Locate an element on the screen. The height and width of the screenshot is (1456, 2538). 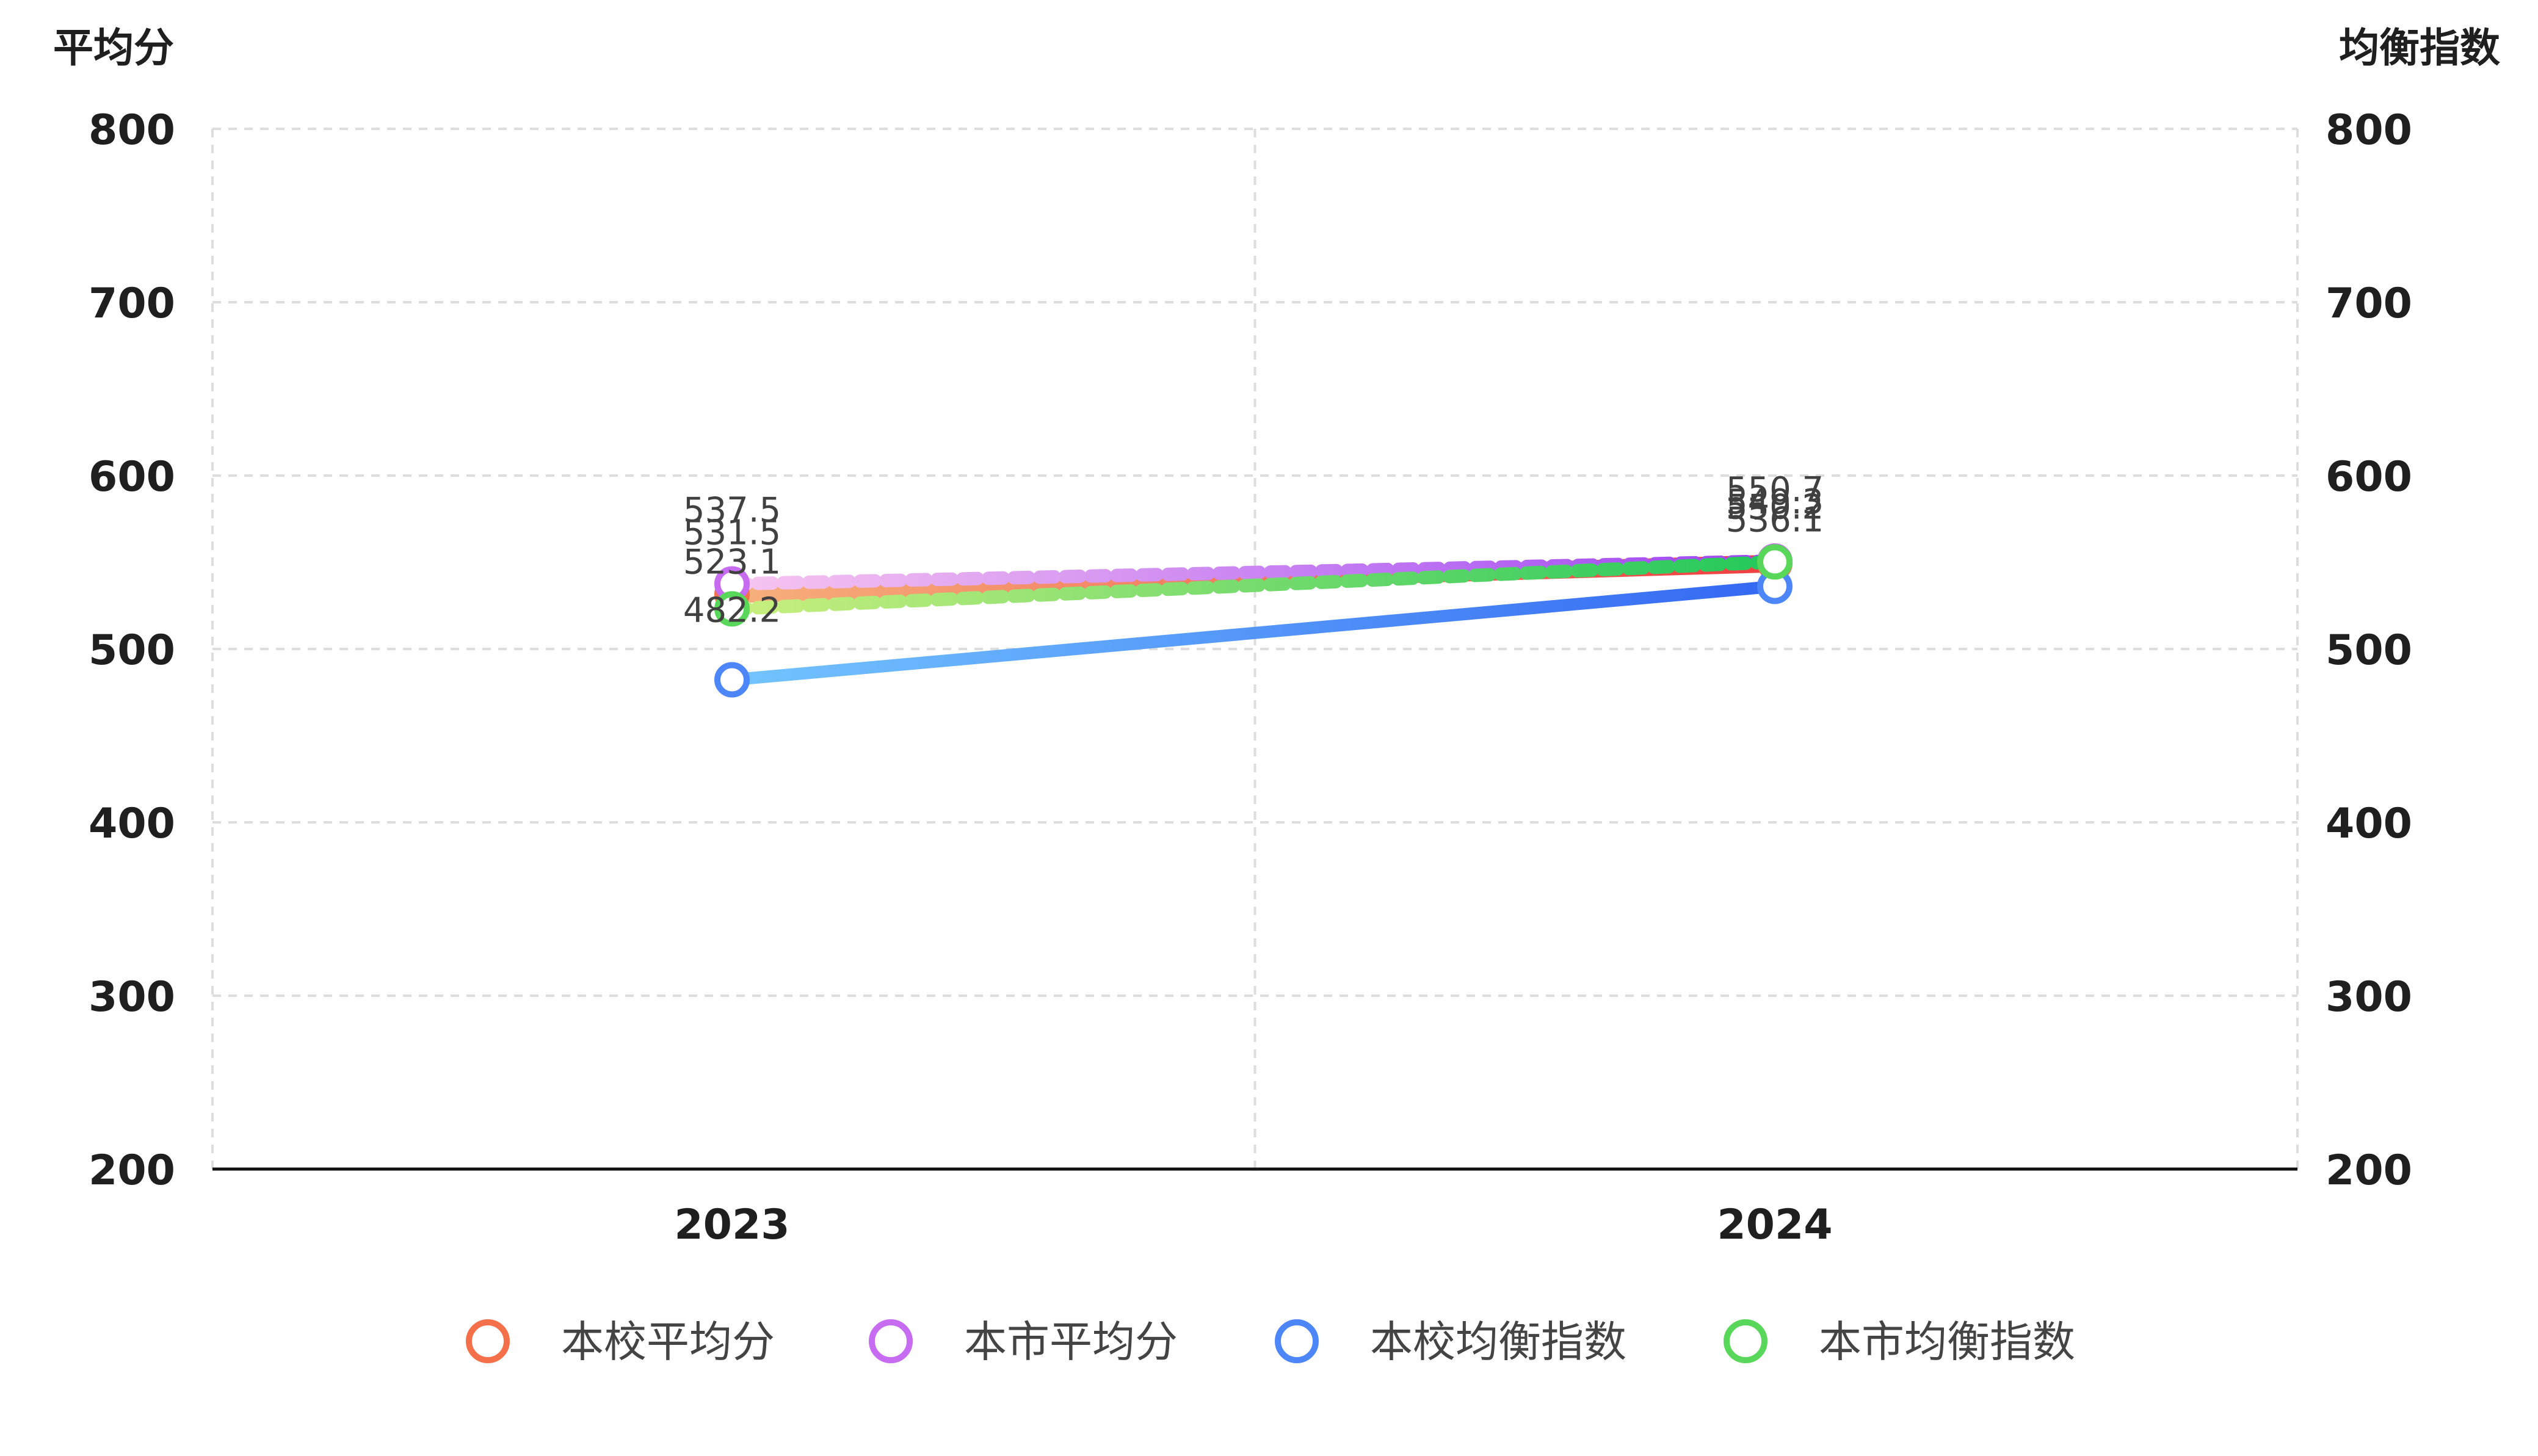
legend-item-1: 本市平均分 is located at coordinates (1006, 1342).